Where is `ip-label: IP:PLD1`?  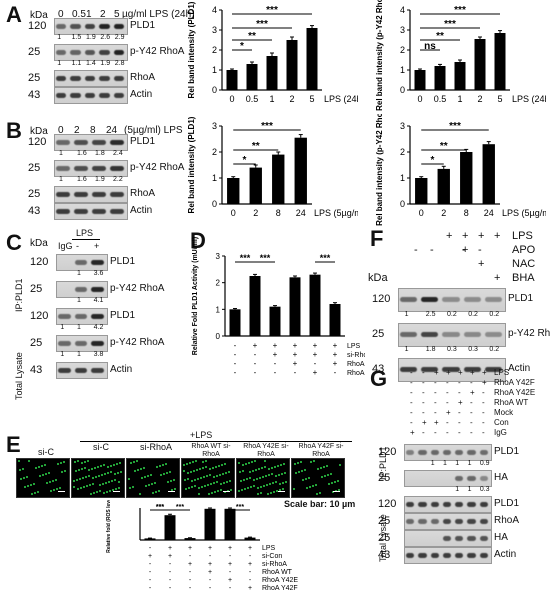 ip-label: IP:PLD1 is located at coordinates (19, 295).